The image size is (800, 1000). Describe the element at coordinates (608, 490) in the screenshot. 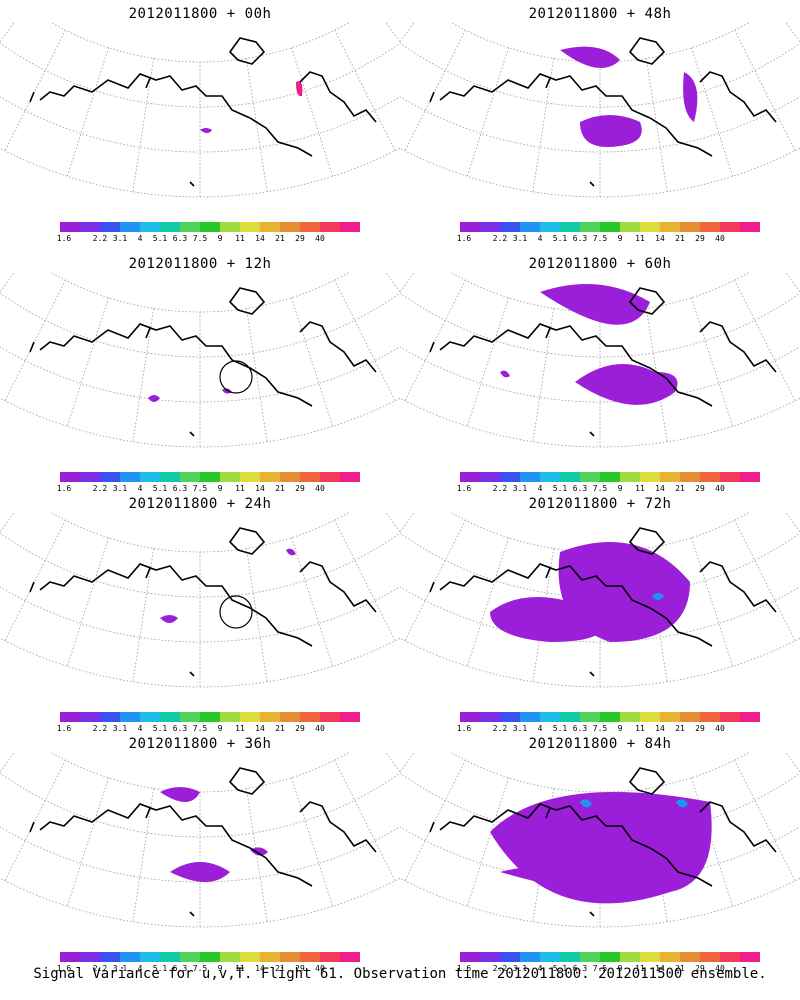

I see `colorbar-labels: 1.6 2.2 3.1 4 5.1 6.3 7.5 9 11 14 21 29 40` at that location.